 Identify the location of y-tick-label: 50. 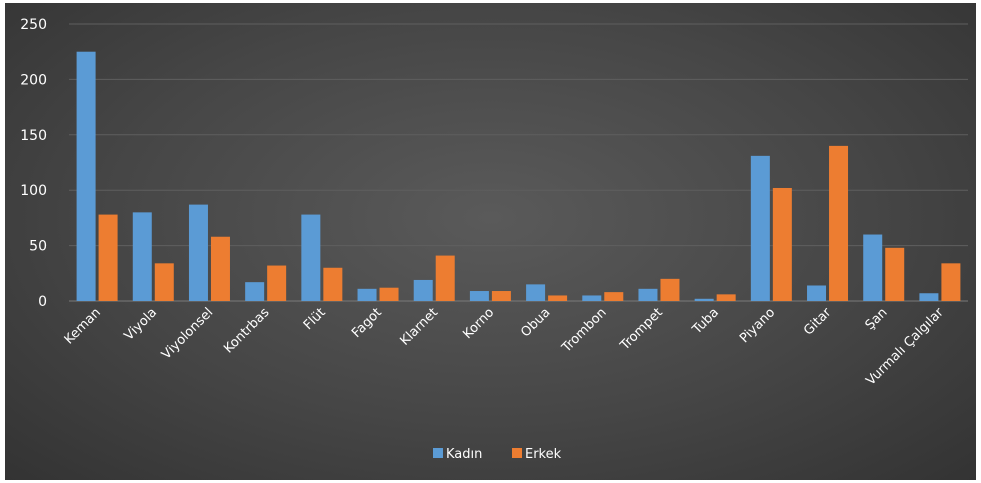
(38, 247).